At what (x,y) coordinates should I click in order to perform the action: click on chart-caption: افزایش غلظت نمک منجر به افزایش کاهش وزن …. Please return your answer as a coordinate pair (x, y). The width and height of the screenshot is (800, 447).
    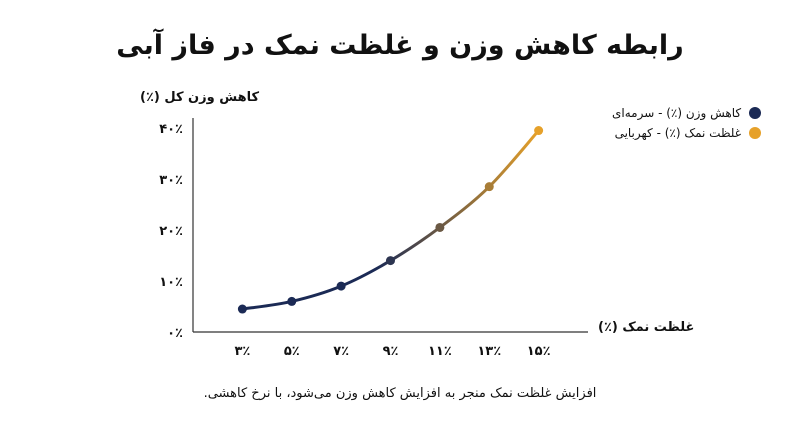
    Looking at the image, I should click on (400, 393).